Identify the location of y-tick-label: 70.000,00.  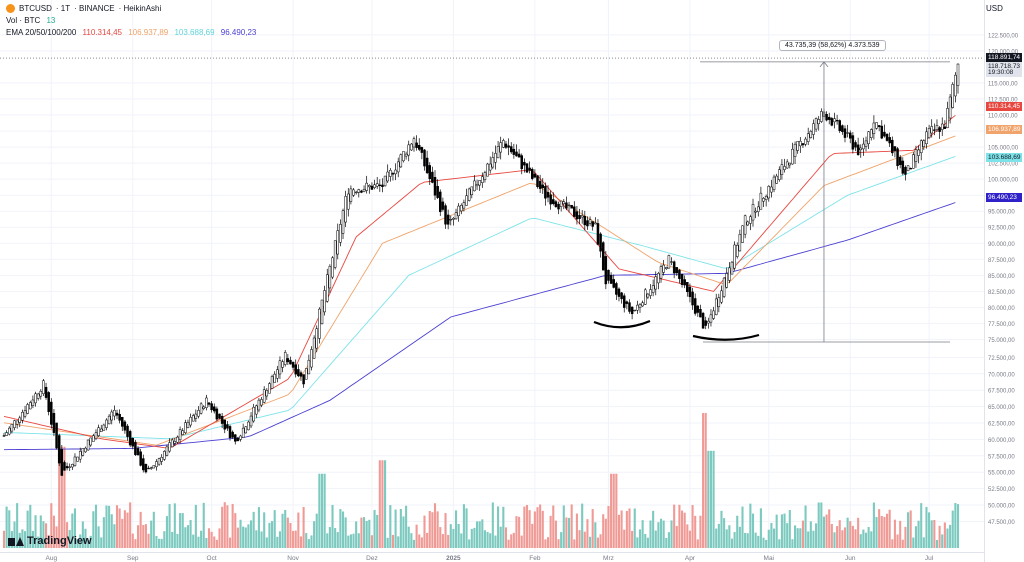
(1001, 375).